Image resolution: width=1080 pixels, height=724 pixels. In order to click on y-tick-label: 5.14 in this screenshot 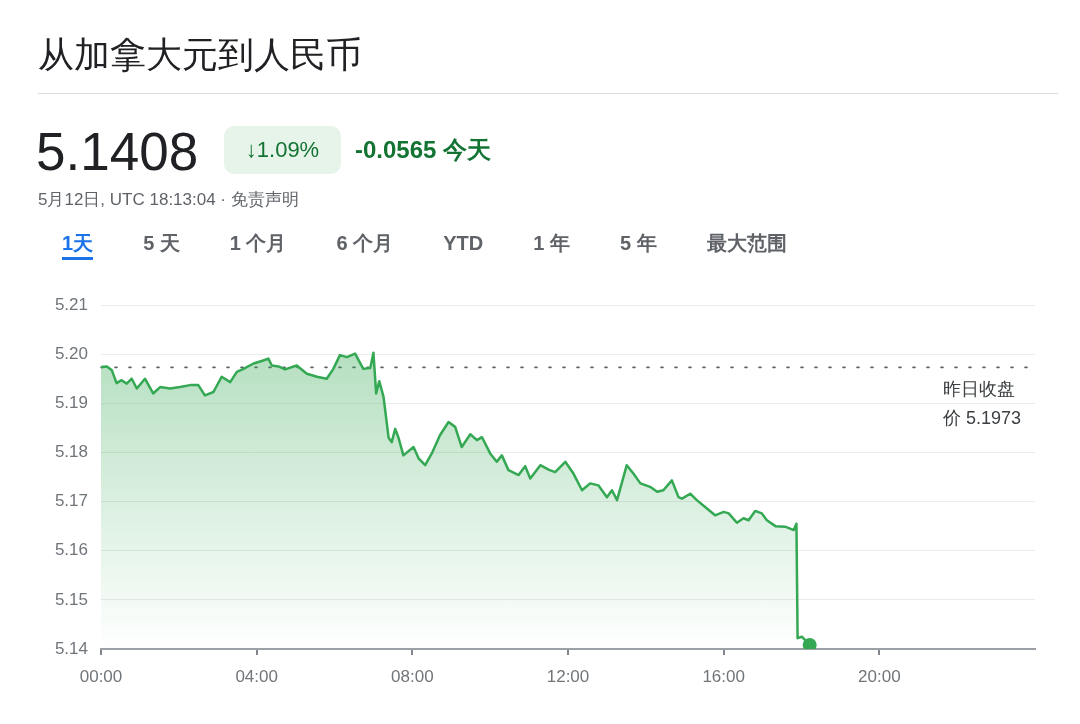, I will do `click(71, 648)`.